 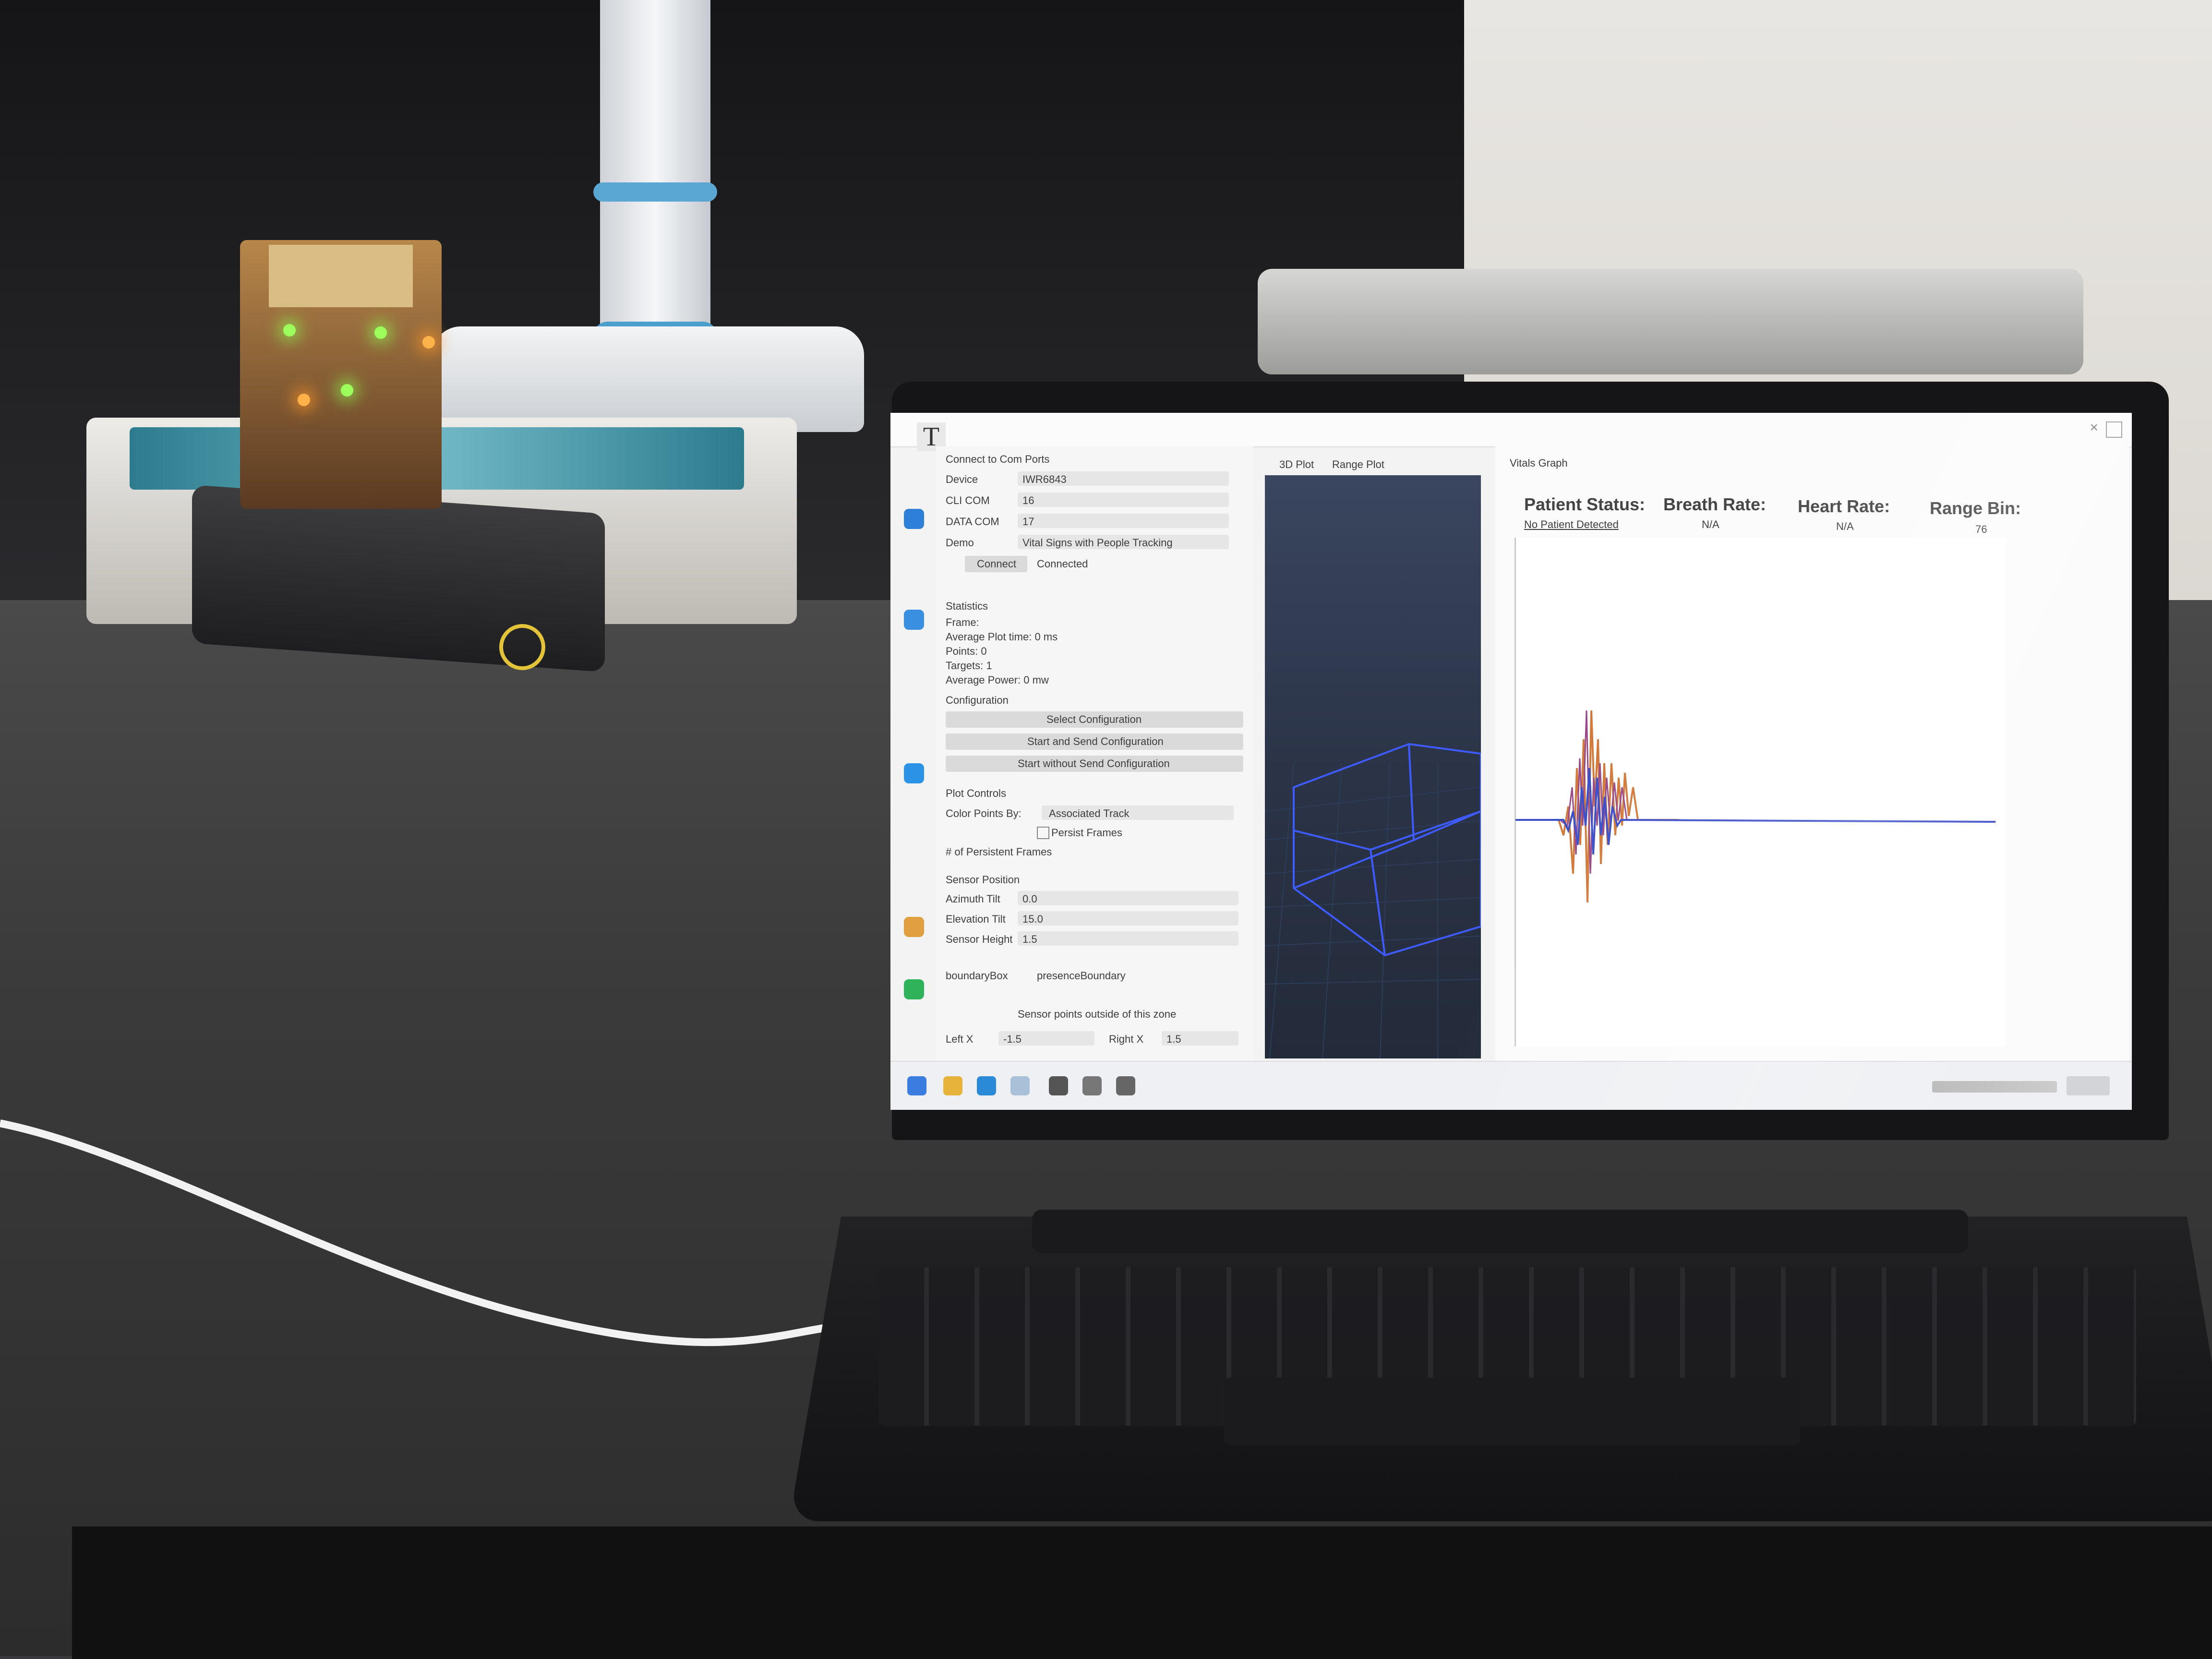 What do you see at coordinates (1062, 564) in the screenshot?
I see `connect-status: Connected` at bounding box center [1062, 564].